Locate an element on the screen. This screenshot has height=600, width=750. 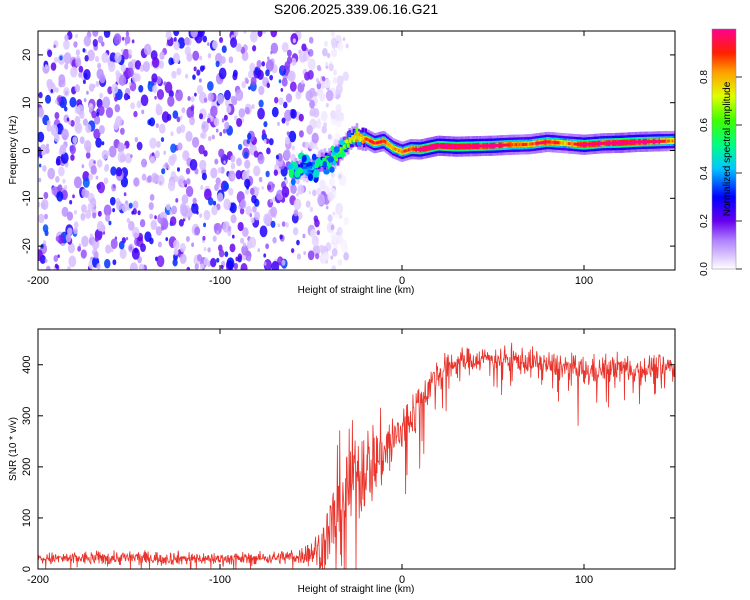
colorbar-label: Normalized spectral amplitude is located at coordinates (727, 148).